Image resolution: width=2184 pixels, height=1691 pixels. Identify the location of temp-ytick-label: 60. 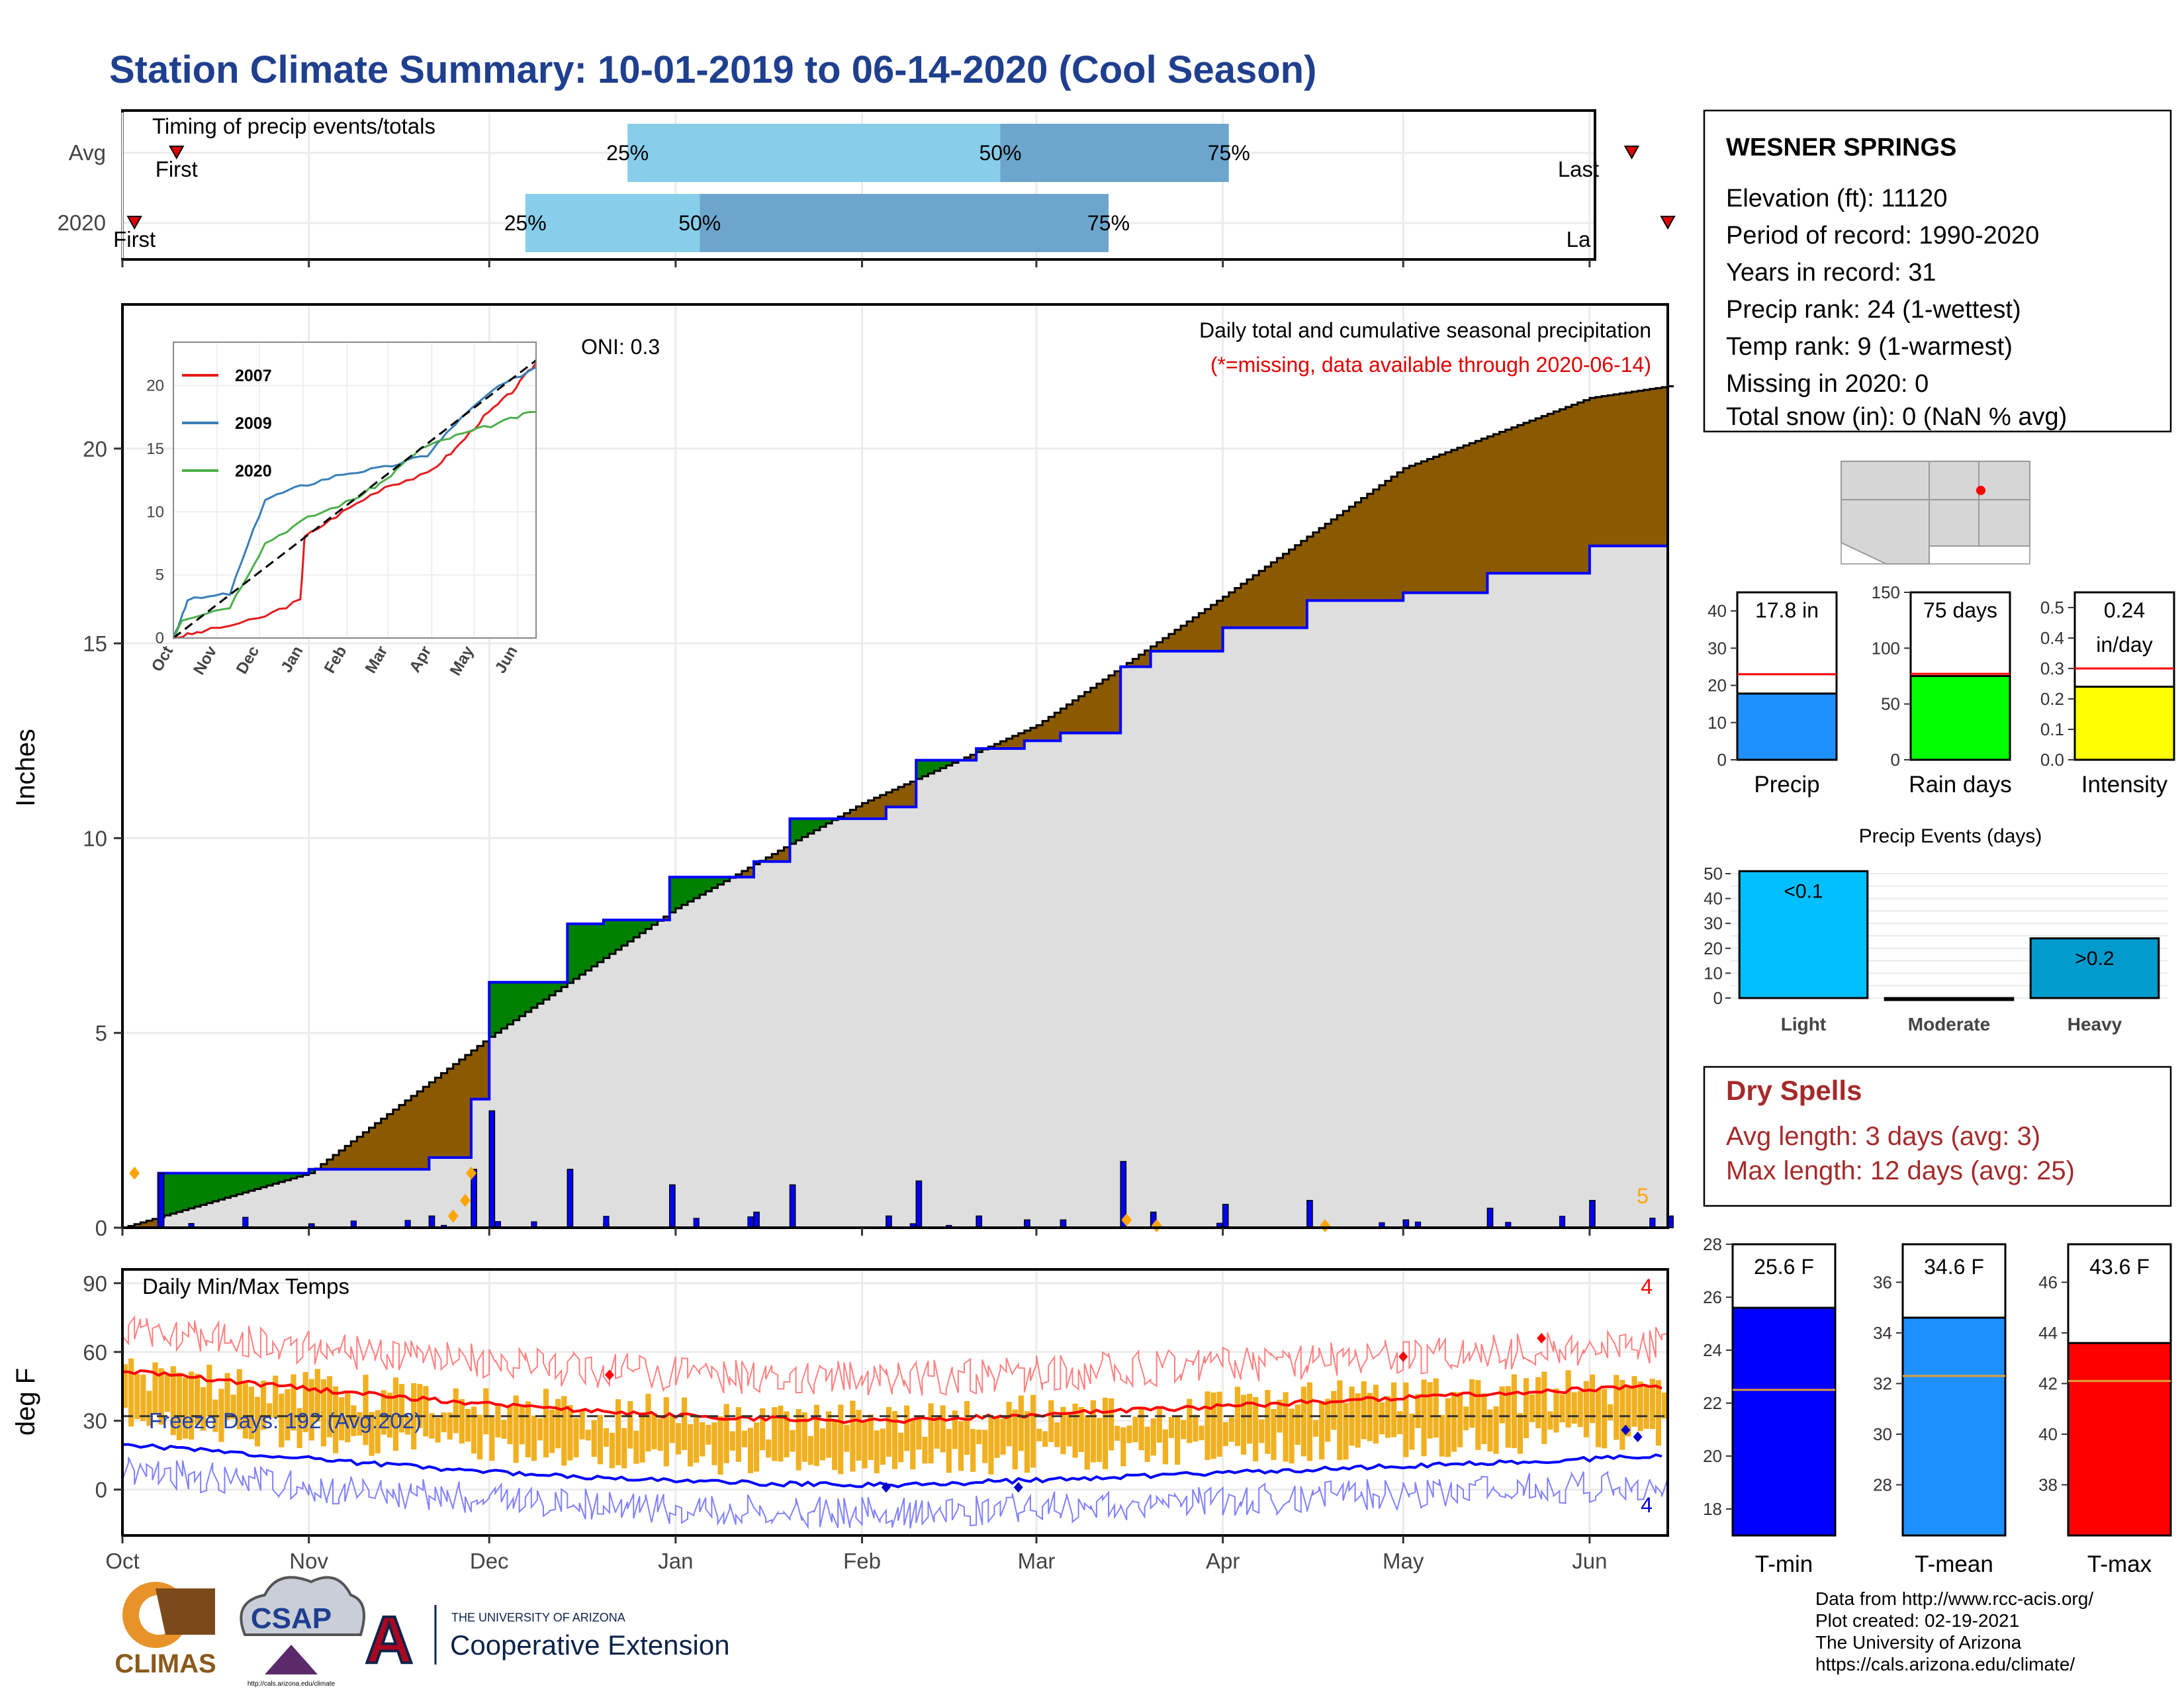
(95, 1353).